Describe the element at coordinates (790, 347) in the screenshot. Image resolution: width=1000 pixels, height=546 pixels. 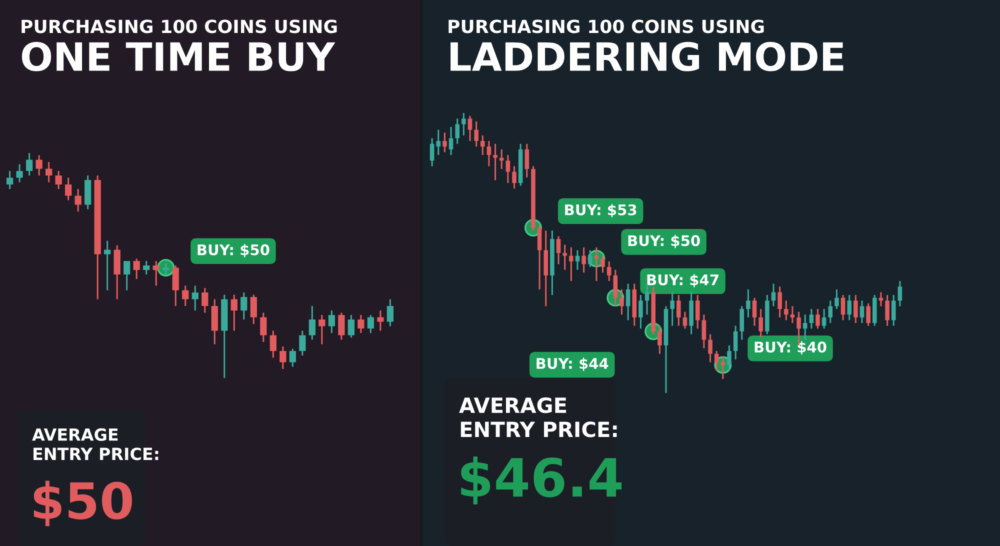
I see `annotation: BUY: $40` at that location.